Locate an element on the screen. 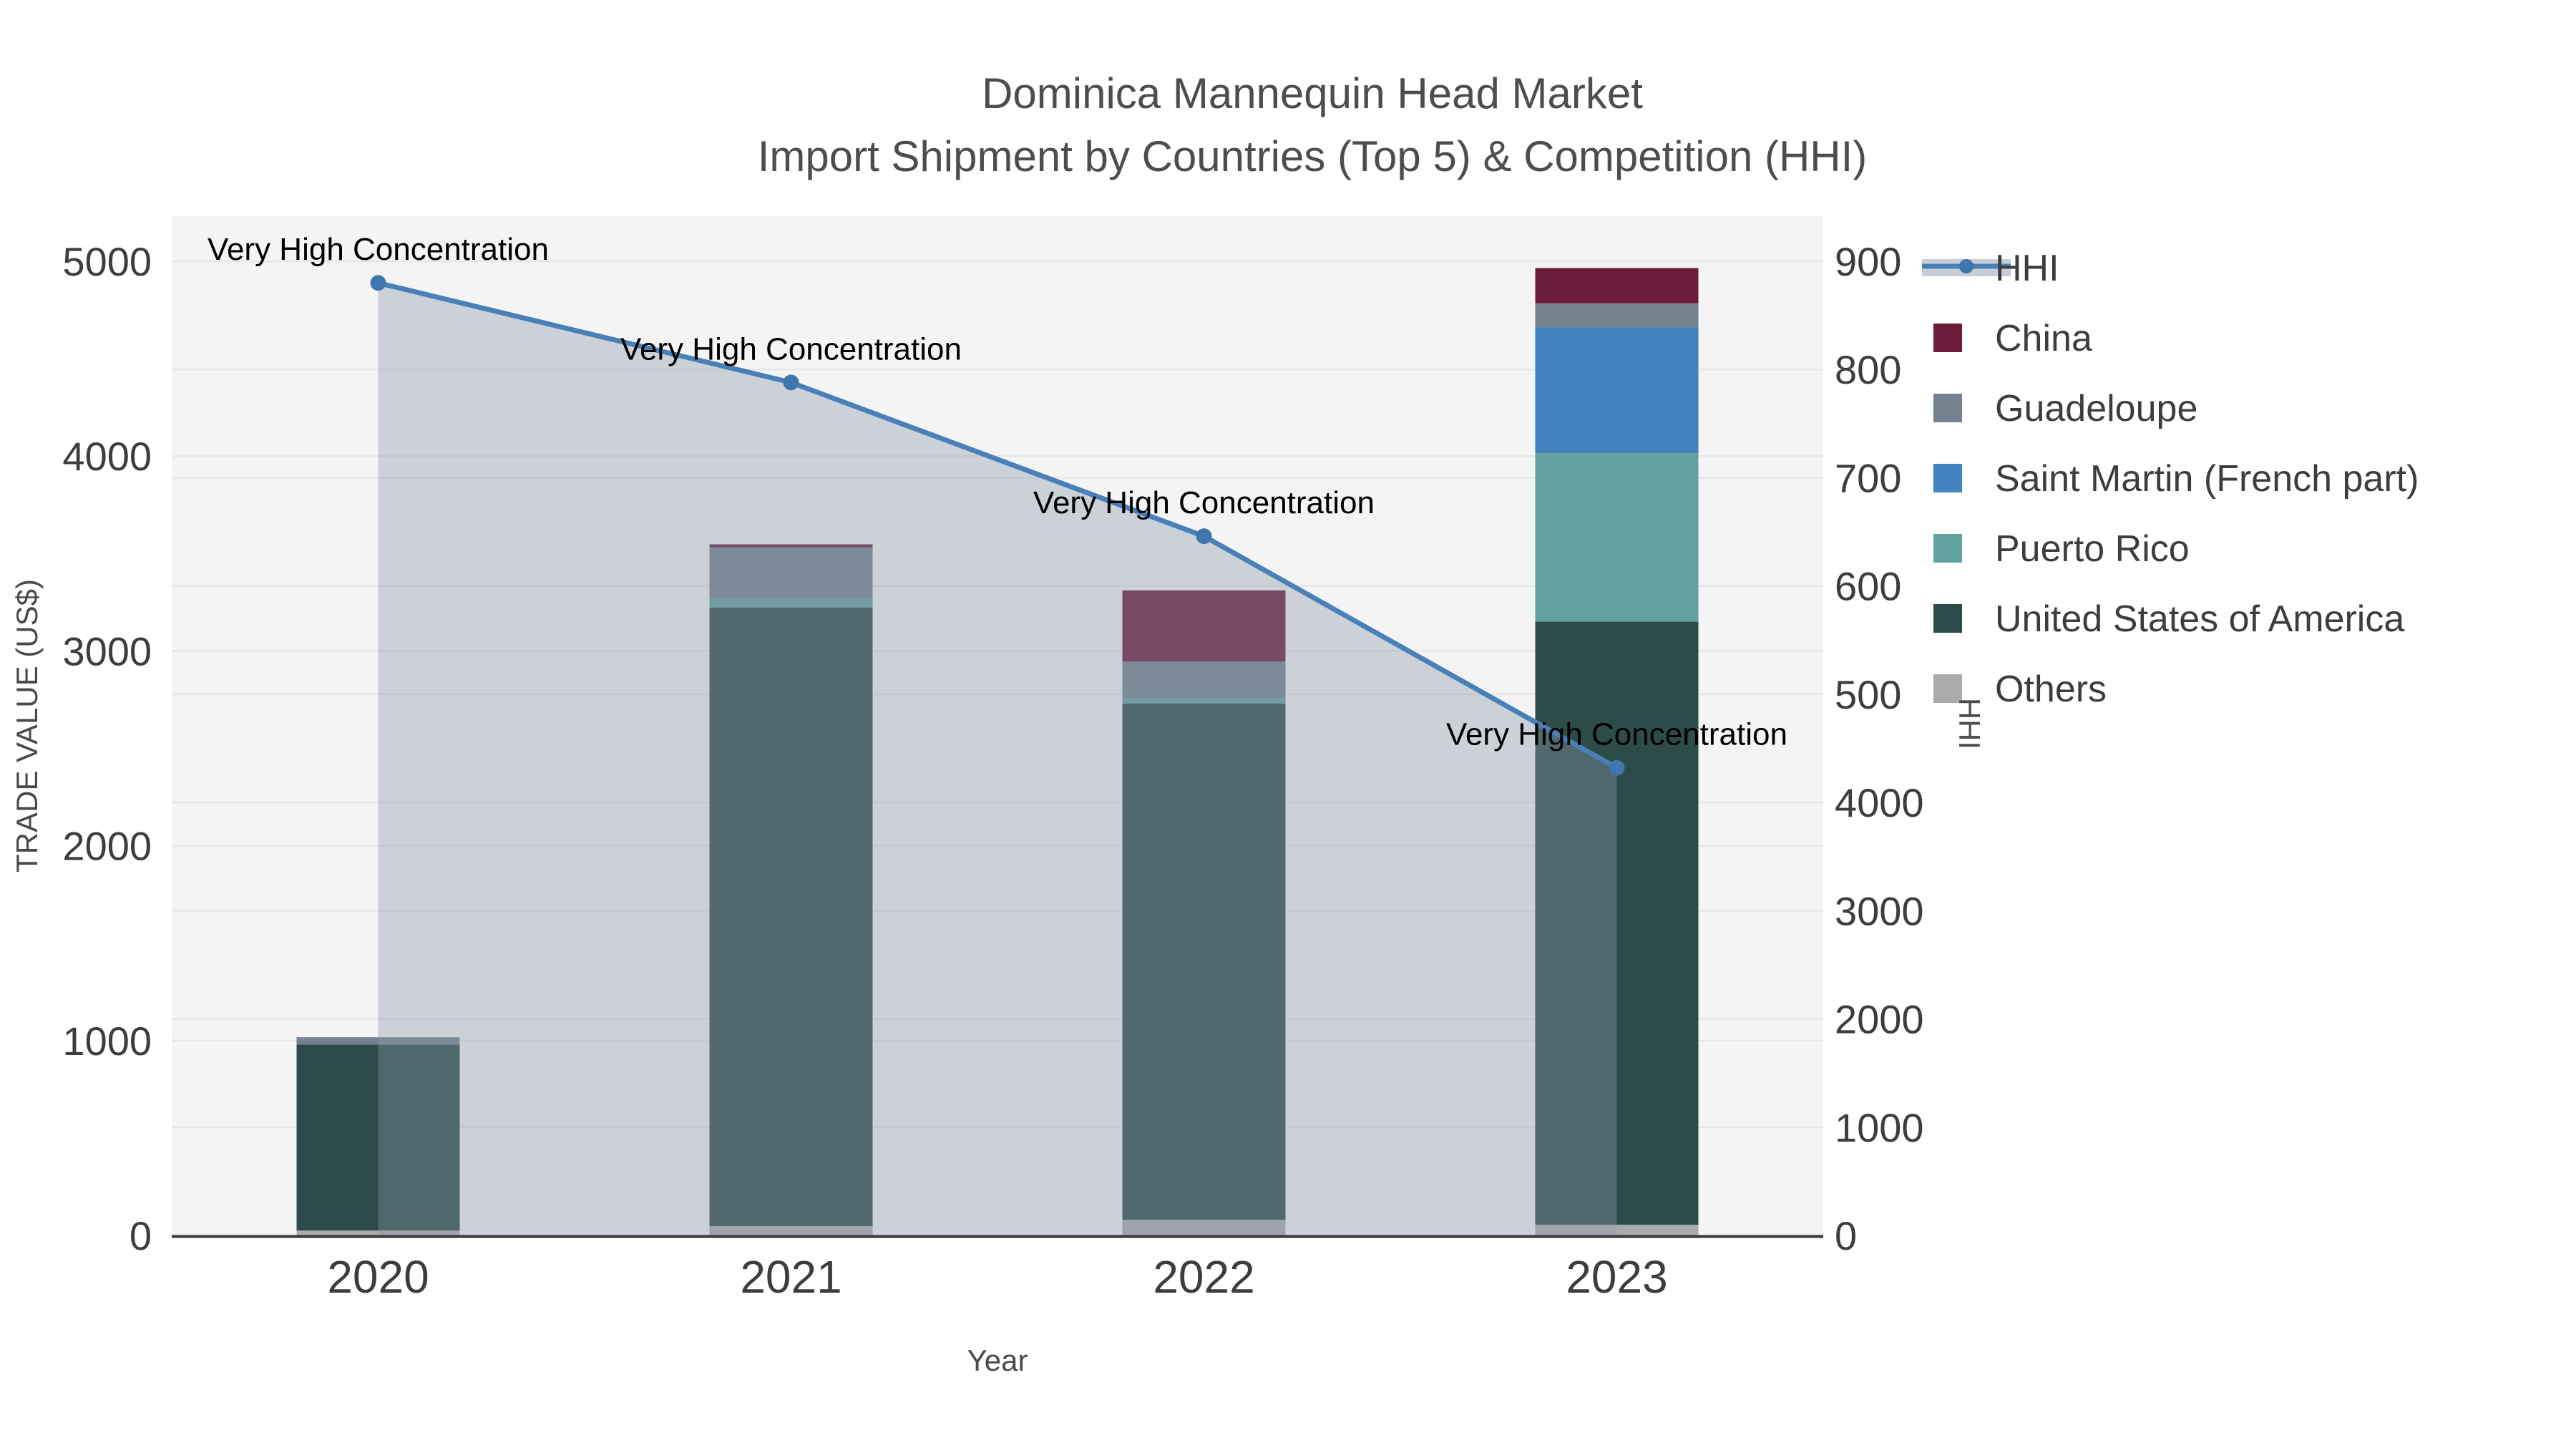  y-left-tick-label: 5000 is located at coordinates (107, 261).